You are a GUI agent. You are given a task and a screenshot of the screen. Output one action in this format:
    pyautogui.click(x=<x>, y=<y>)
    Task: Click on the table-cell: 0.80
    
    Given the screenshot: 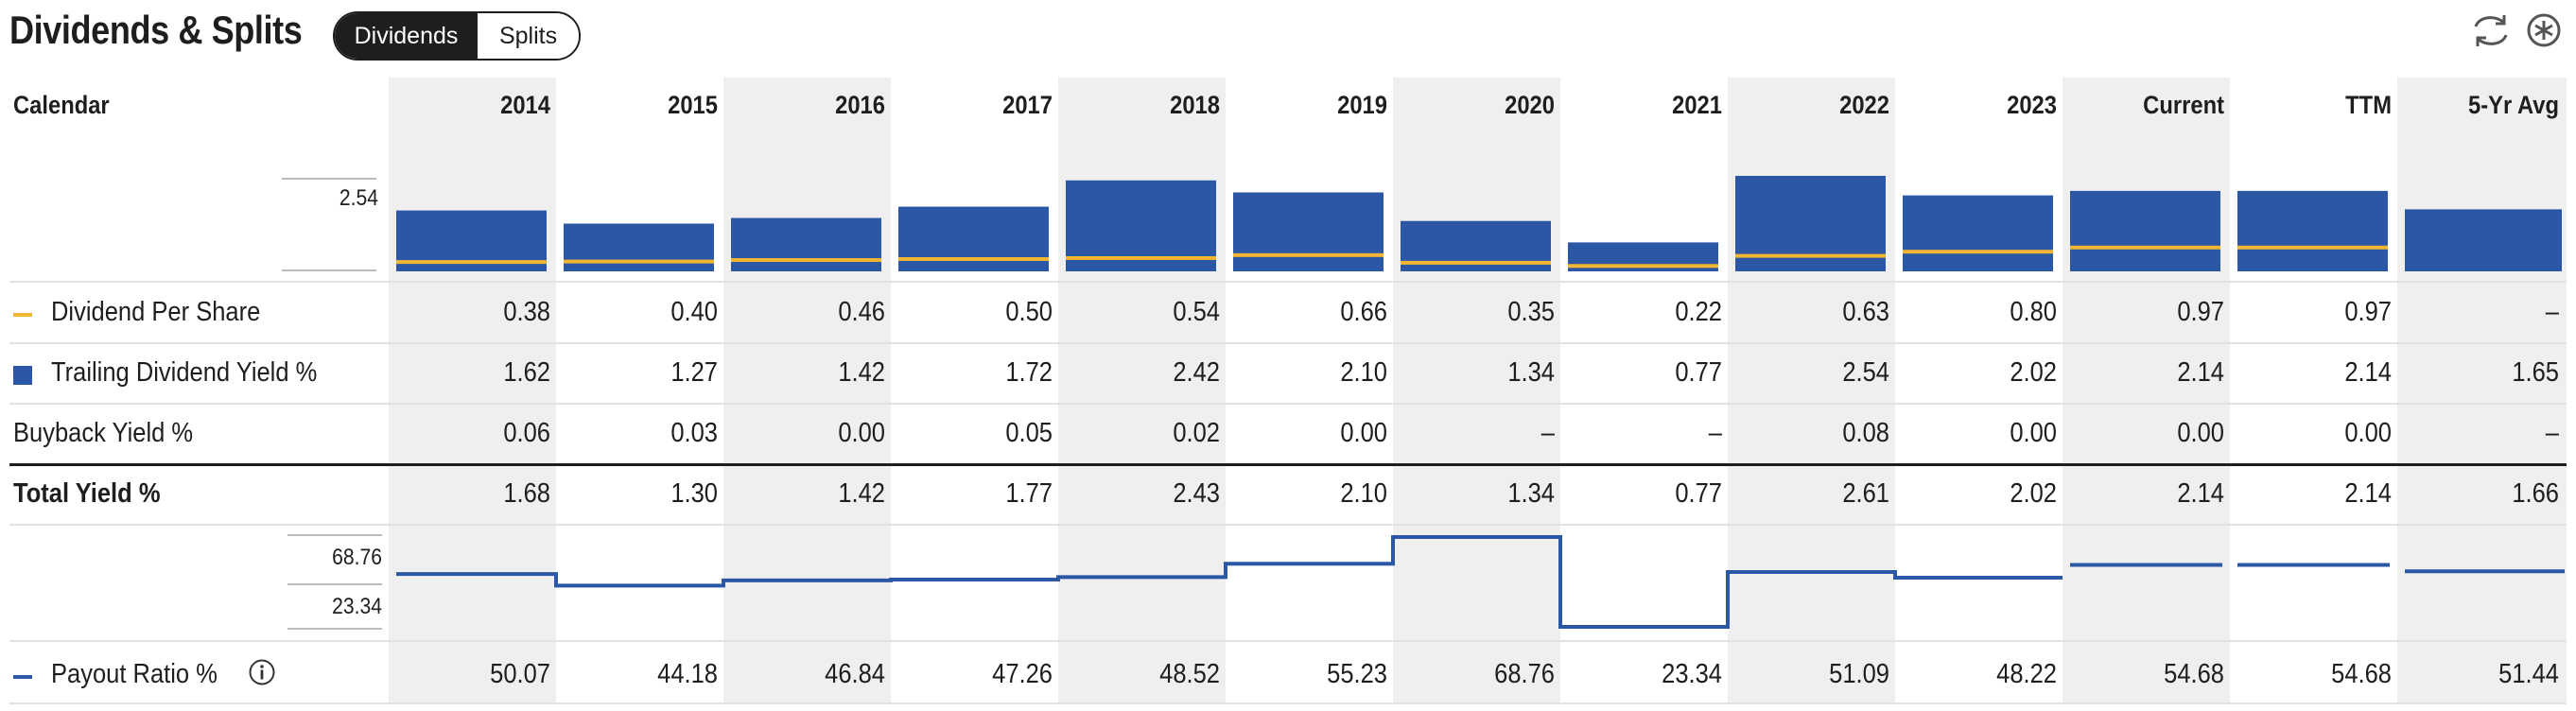 What is the action you would take?
    pyautogui.click(x=2033, y=312)
    